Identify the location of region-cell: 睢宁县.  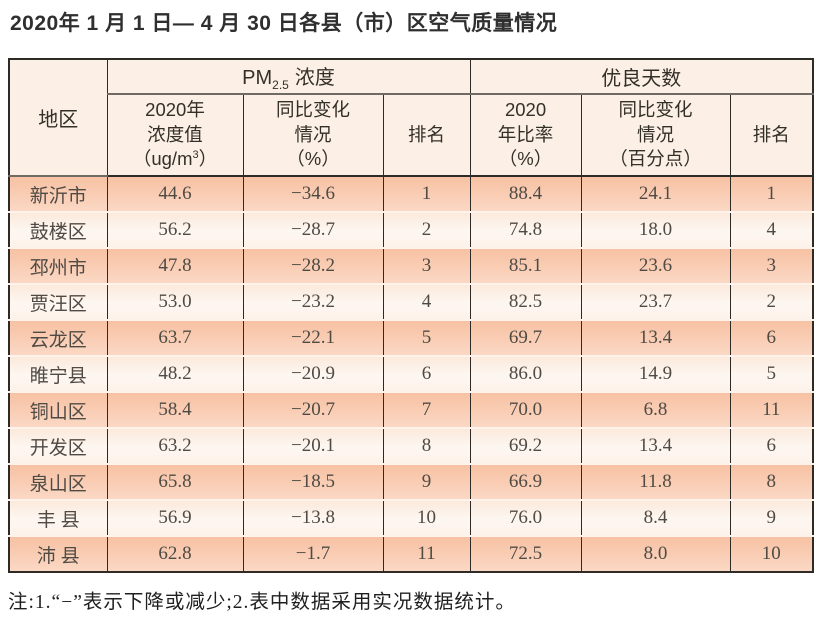
(58, 373).